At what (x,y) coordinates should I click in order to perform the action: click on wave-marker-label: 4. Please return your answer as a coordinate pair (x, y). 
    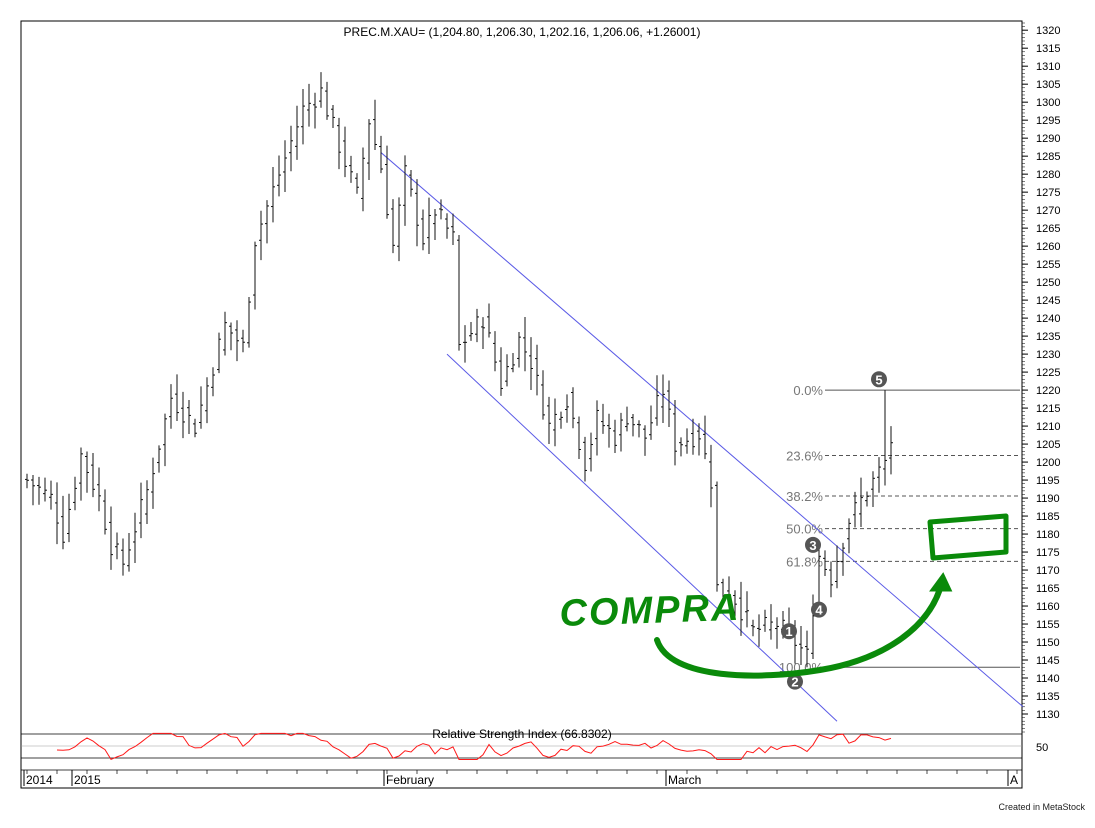
    Looking at the image, I should click on (819, 610).